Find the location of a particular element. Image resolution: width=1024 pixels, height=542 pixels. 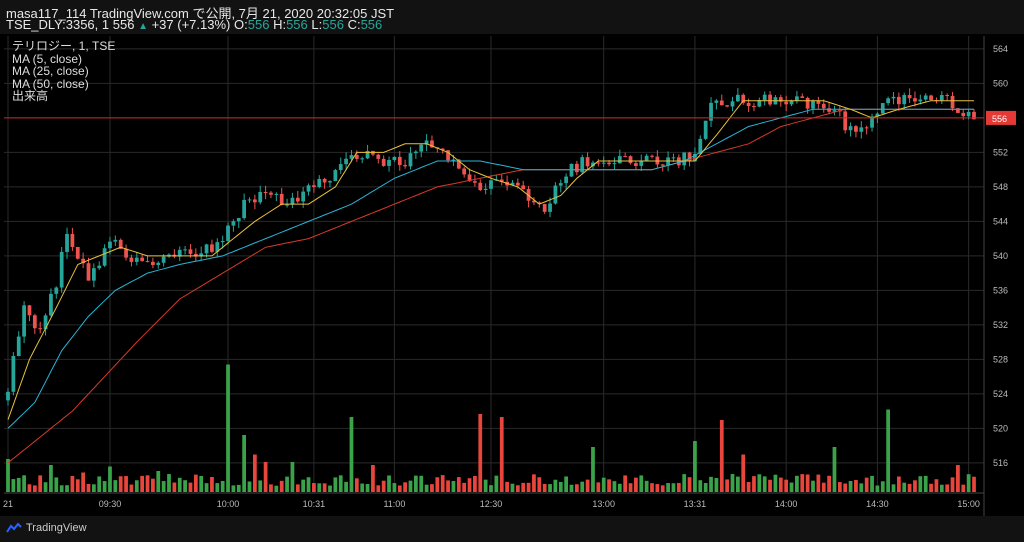

y-tick-label: 548 is located at coordinates (1000, 187).